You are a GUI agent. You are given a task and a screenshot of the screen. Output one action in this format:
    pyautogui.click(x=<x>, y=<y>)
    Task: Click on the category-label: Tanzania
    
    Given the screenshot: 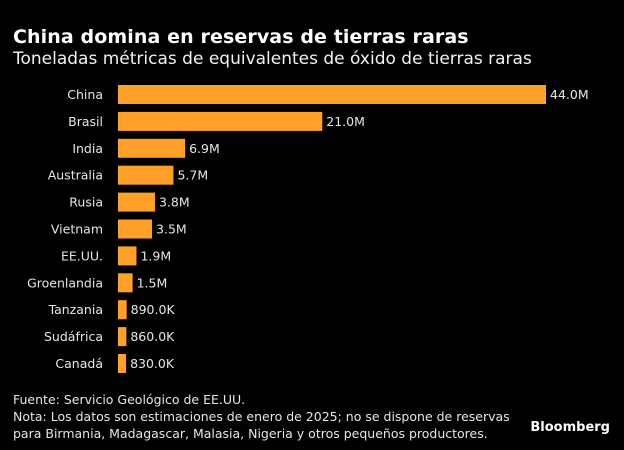 What is the action you would take?
    pyautogui.click(x=75, y=309)
    